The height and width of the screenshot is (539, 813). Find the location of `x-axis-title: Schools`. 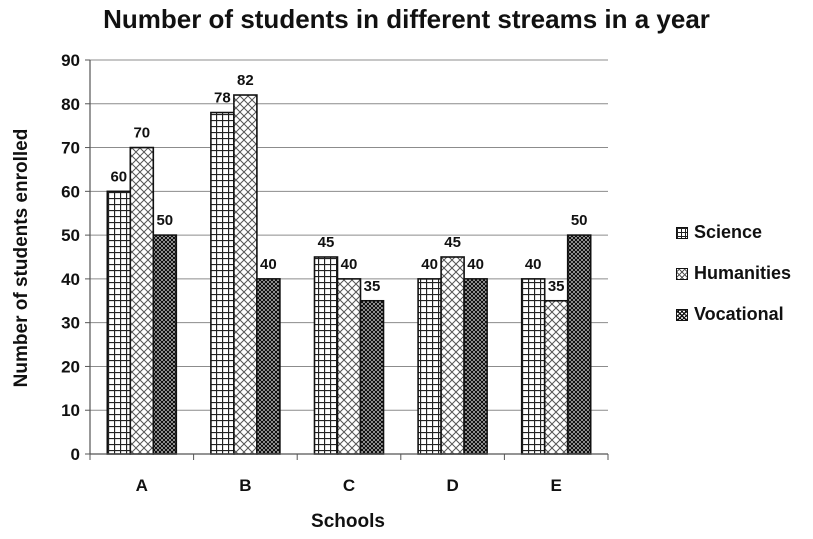

x-axis-title: Schools is located at coordinates (348, 521).